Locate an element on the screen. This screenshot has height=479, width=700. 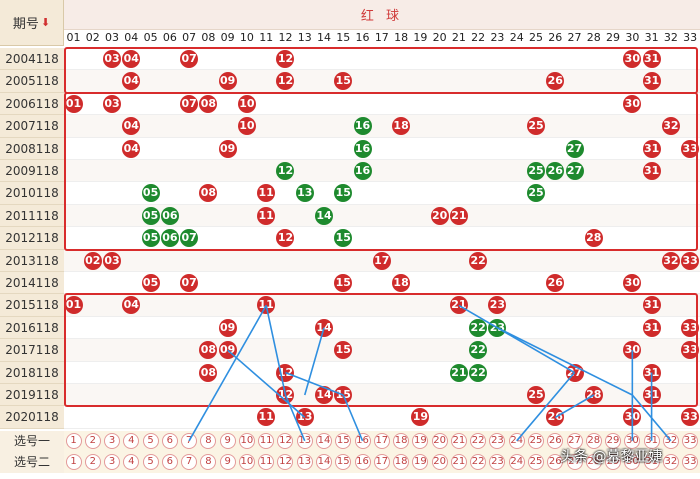
selectable-number: 15 is located at coordinates (343, 462).